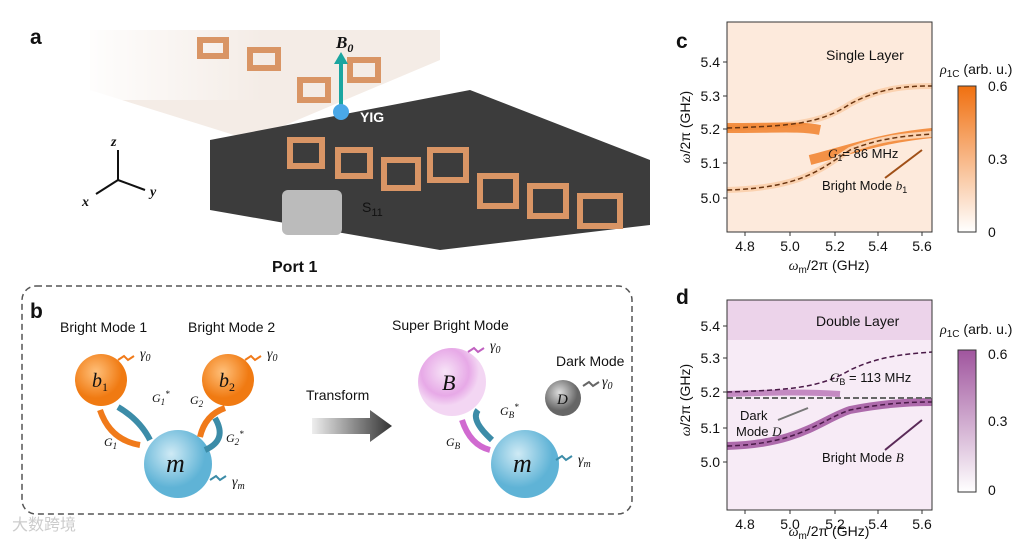 The width and height of the screenshot is (1030, 546). What do you see at coordinates (711, 62) in the screenshot?
I see `y-tick-label: 5.4` at bounding box center [711, 62].